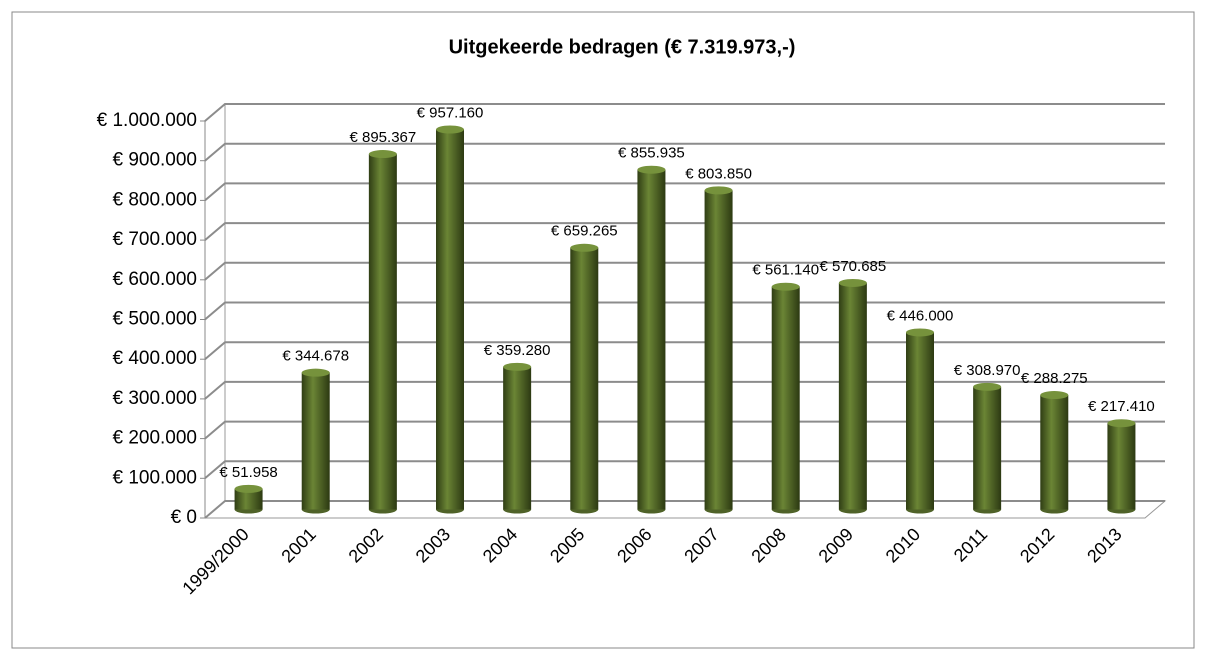  Describe the element at coordinates (450, 112) in the screenshot. I see `value-label: € 957.160` at that location.